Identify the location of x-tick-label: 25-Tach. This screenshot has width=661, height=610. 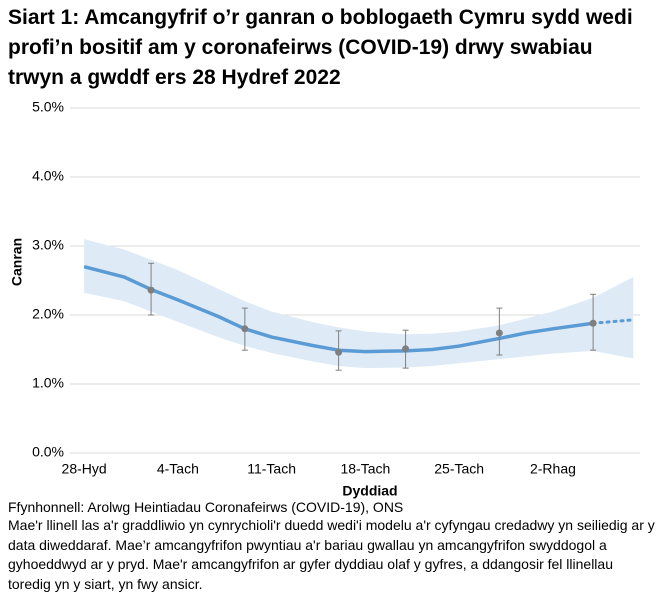
(459, 469).